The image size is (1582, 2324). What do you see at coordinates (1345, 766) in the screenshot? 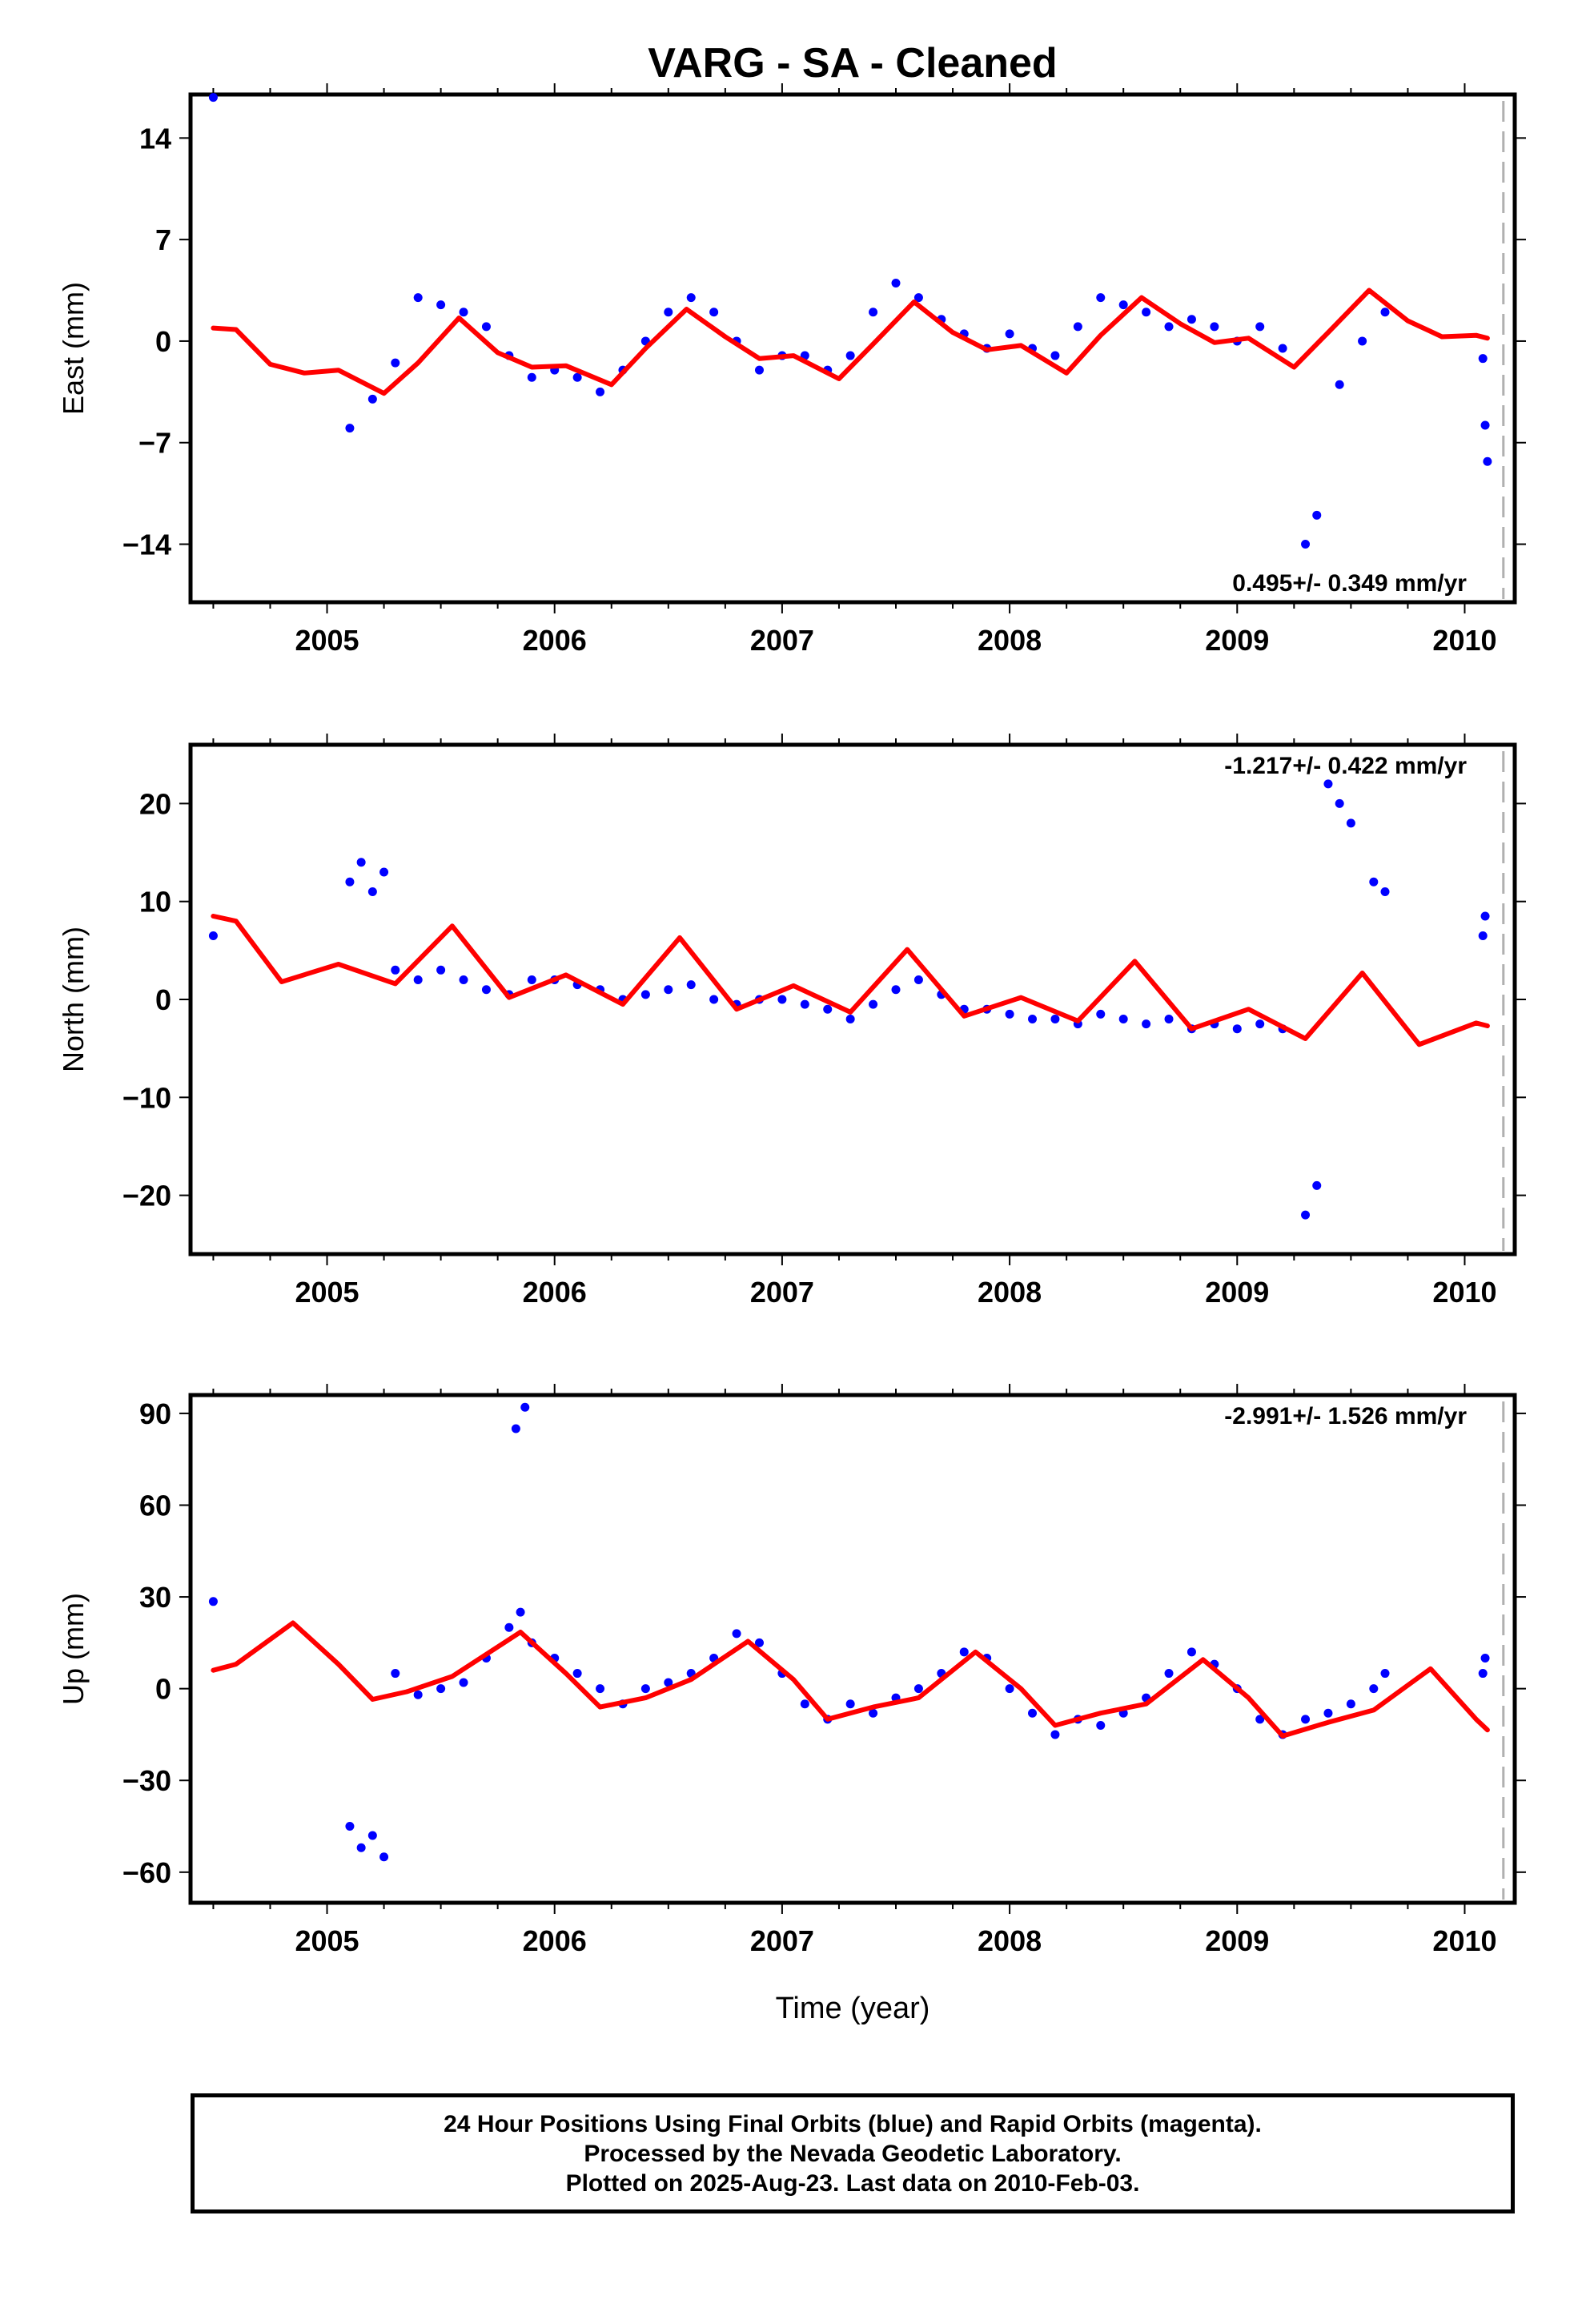
I see `north-velocity-annotation: -1.217+/- 0.422 mm/yr` at bounding box center [1345, 766].